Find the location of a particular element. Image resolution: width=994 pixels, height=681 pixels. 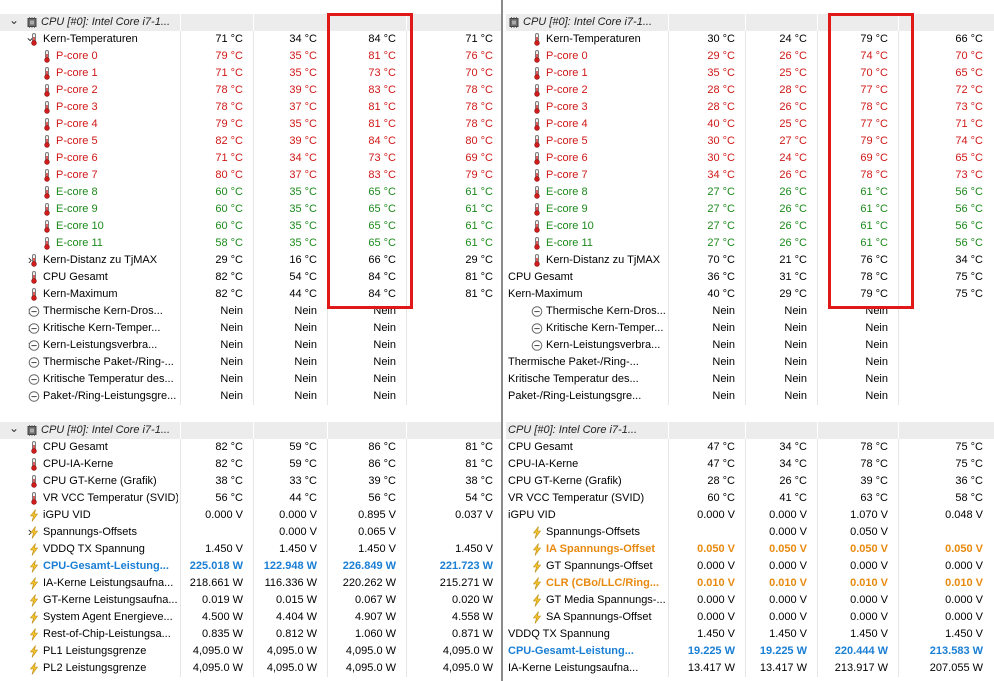

sensor-row: P-core 0 79 °C 35 °C 81 °C 76 °C is located at coordinates (251, 56).